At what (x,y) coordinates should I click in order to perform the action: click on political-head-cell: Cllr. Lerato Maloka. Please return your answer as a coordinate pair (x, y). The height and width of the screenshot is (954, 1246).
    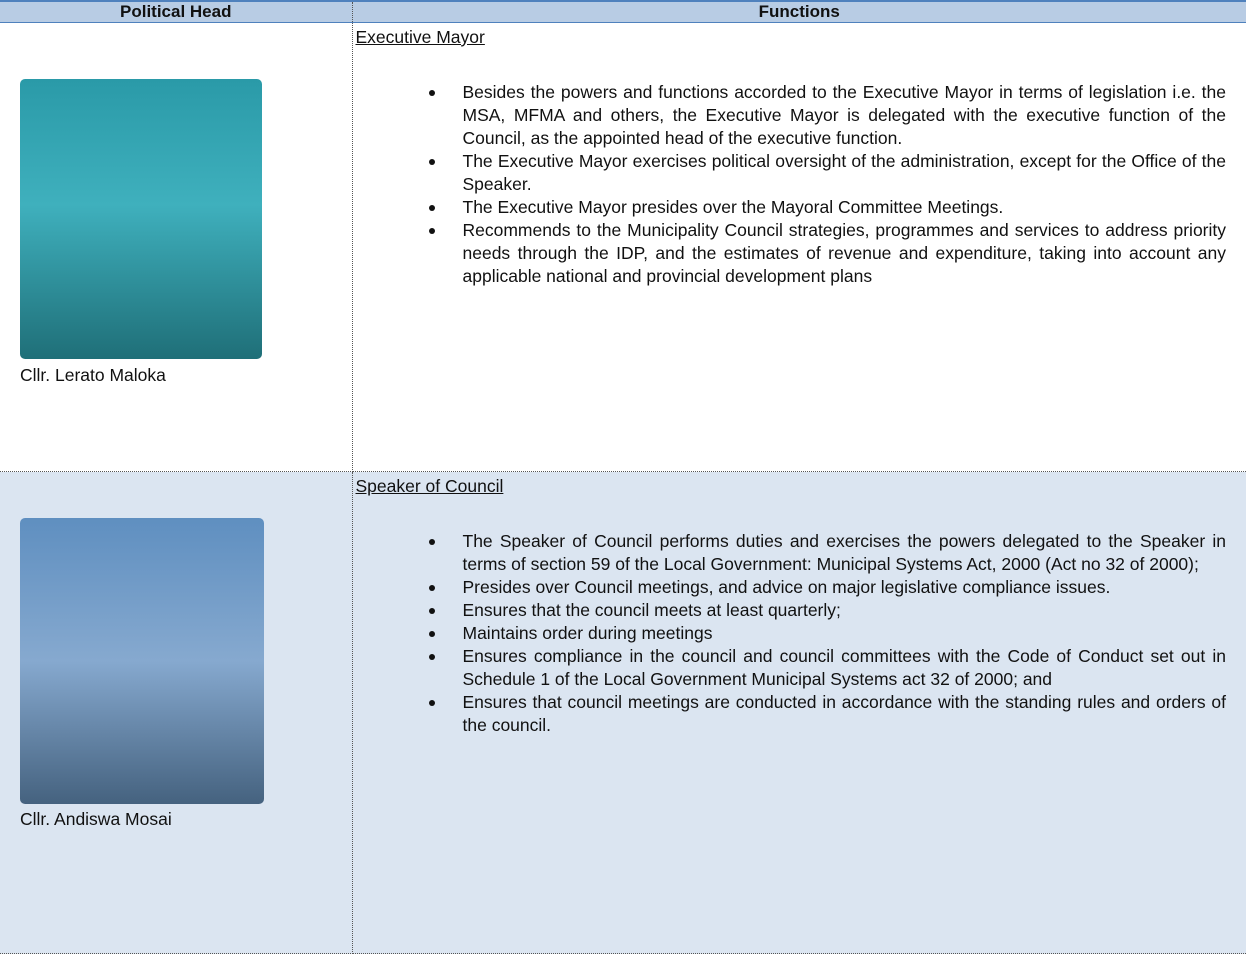
    Looking at the image, I should click on (176, 247).